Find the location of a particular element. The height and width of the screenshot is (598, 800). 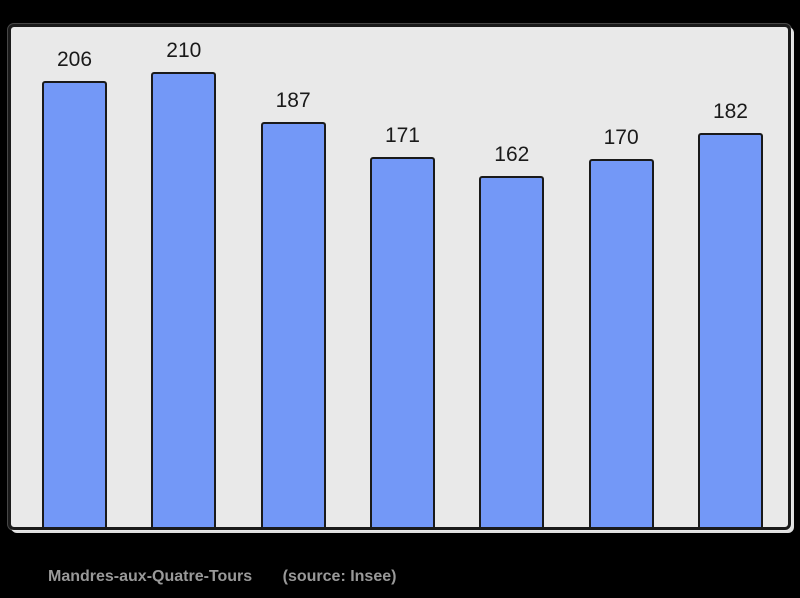

chart-caption: Mandres-aux-Quatre-Tours (source: Insee) is located at coordinates (222, 577).